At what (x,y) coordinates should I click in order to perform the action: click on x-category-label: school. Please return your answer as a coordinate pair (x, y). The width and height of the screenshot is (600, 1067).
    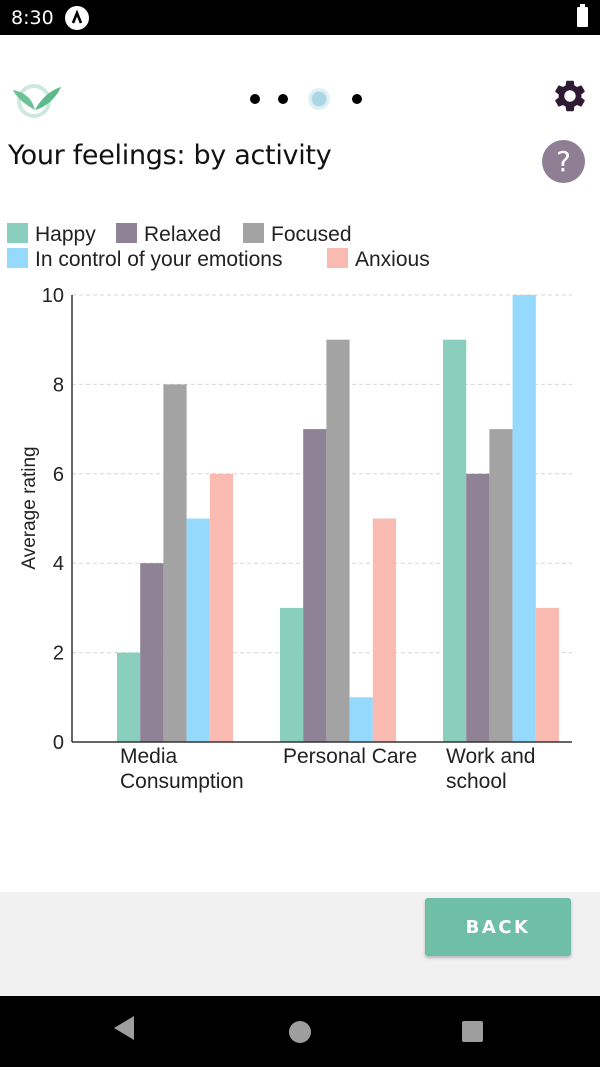
    Looking at the image, I should click on (476, 781).